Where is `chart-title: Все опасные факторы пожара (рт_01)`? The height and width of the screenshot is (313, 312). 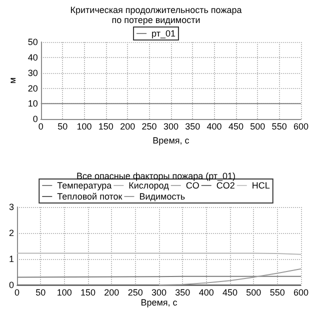
chart-title: Все опасные факторы пожара (рт_01) is located at coordinates (156, 176).